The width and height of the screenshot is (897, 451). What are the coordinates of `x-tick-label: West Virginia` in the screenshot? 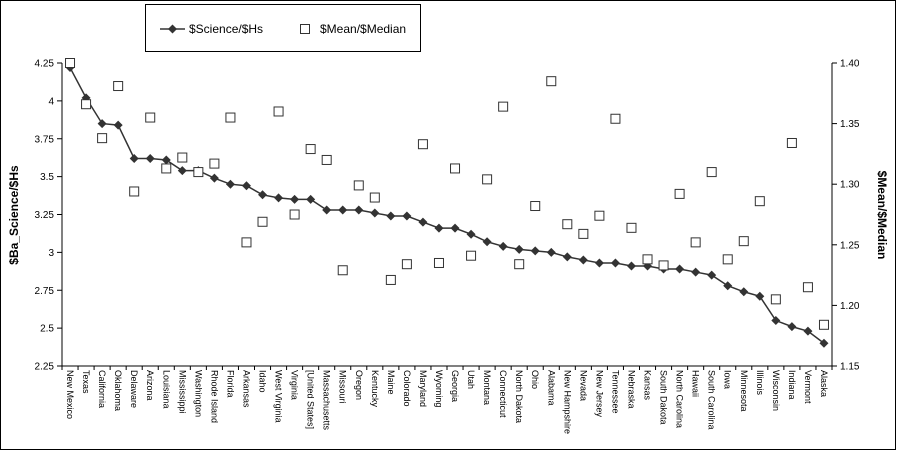 It's located at (279, 396).